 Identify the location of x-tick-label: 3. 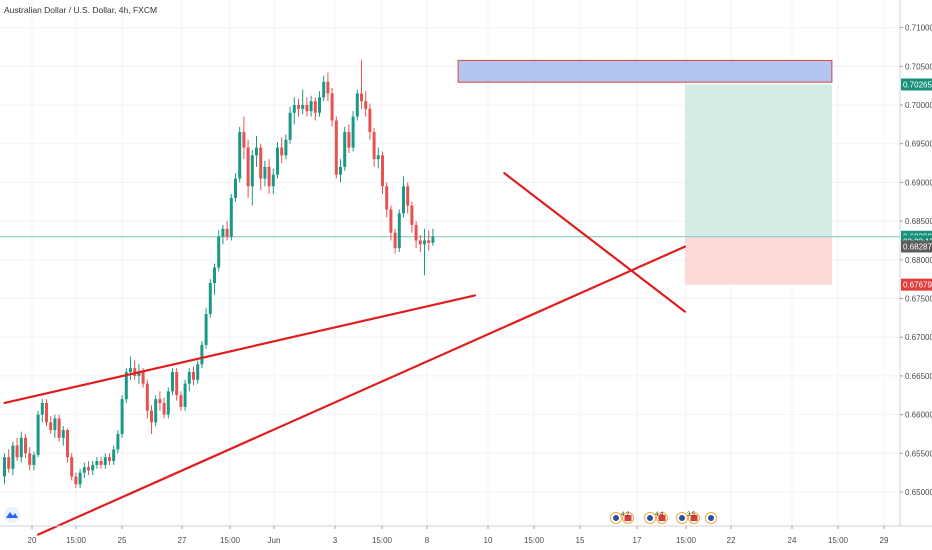
(335, 540).